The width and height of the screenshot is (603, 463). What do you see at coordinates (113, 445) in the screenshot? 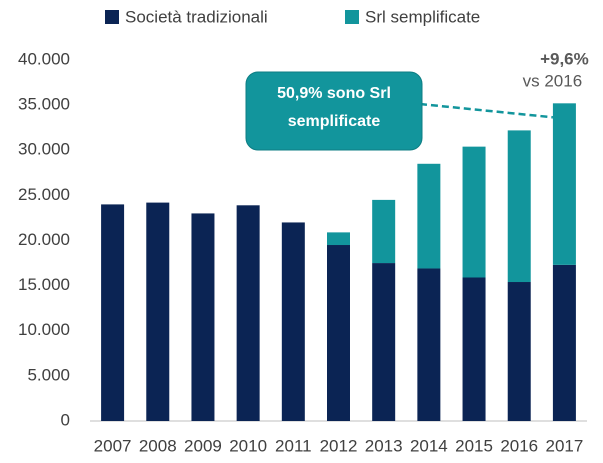
I see `x-tick-label: 2007` at bounding box center [113, 445].